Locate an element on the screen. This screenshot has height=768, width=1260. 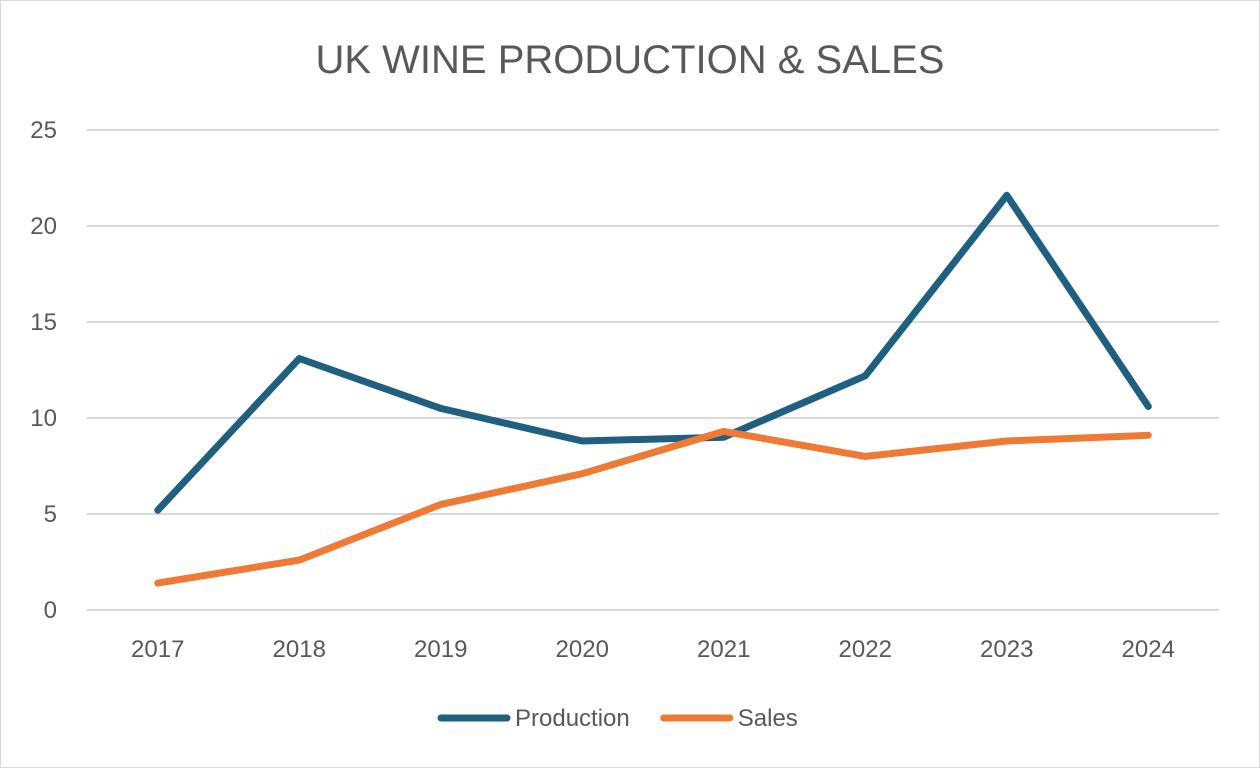
x-tick-label: 2019 is located at coordinates (440, 649).